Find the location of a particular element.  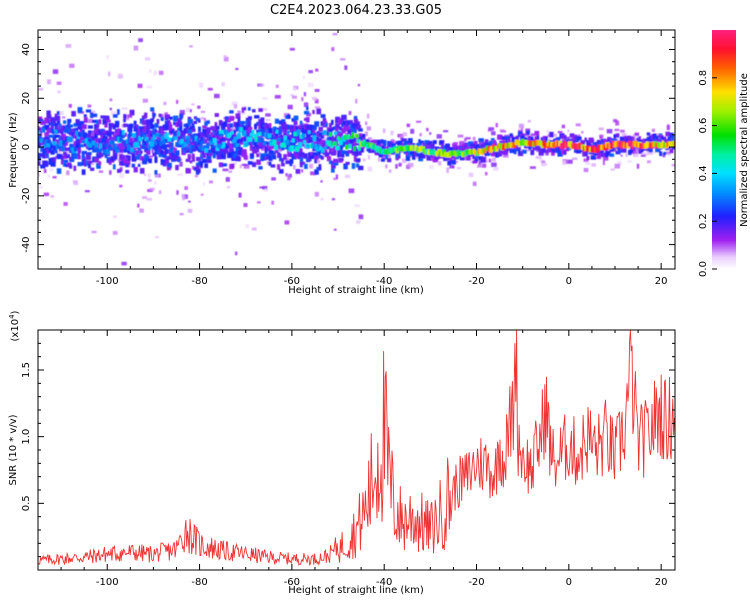

spectrogram-xtick-label: -60 is located at coordinates (292, 281).